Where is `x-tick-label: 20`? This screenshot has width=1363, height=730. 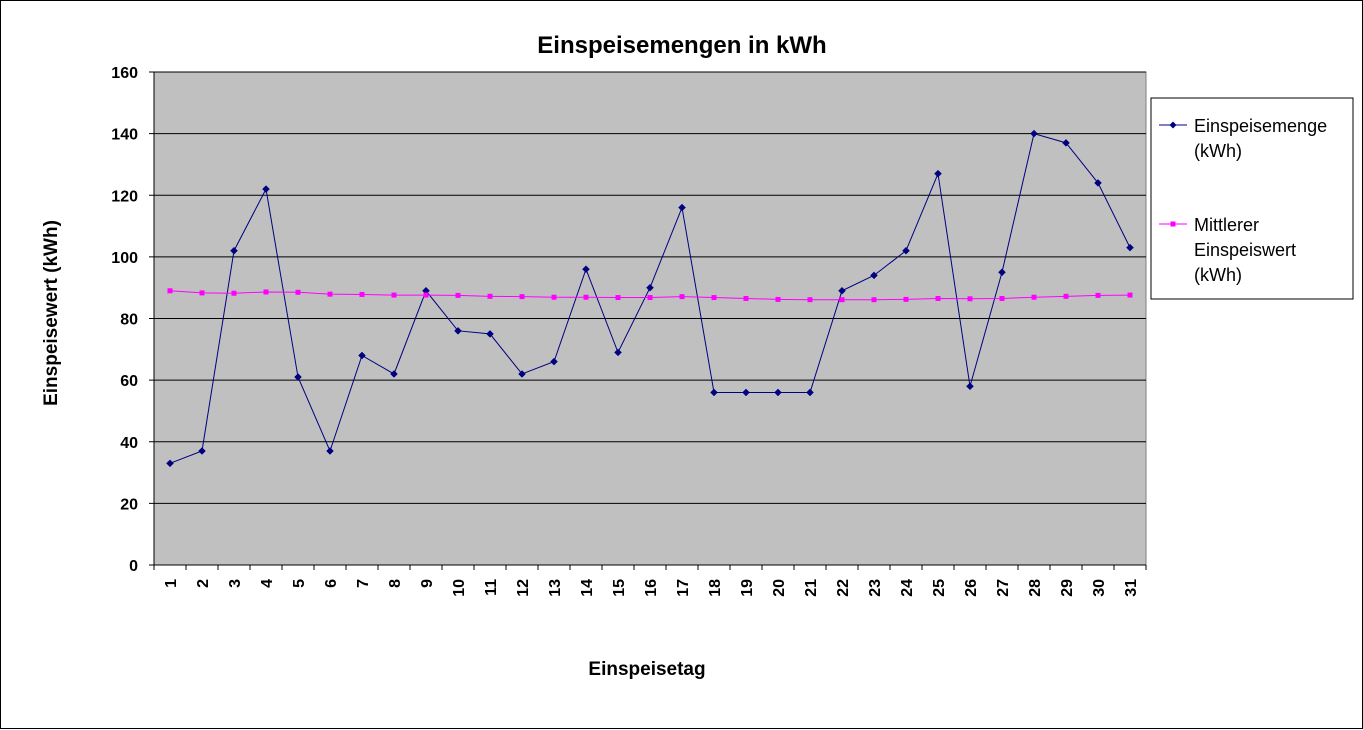 x-tick-label: 20 is located at coordinates (779, 588).